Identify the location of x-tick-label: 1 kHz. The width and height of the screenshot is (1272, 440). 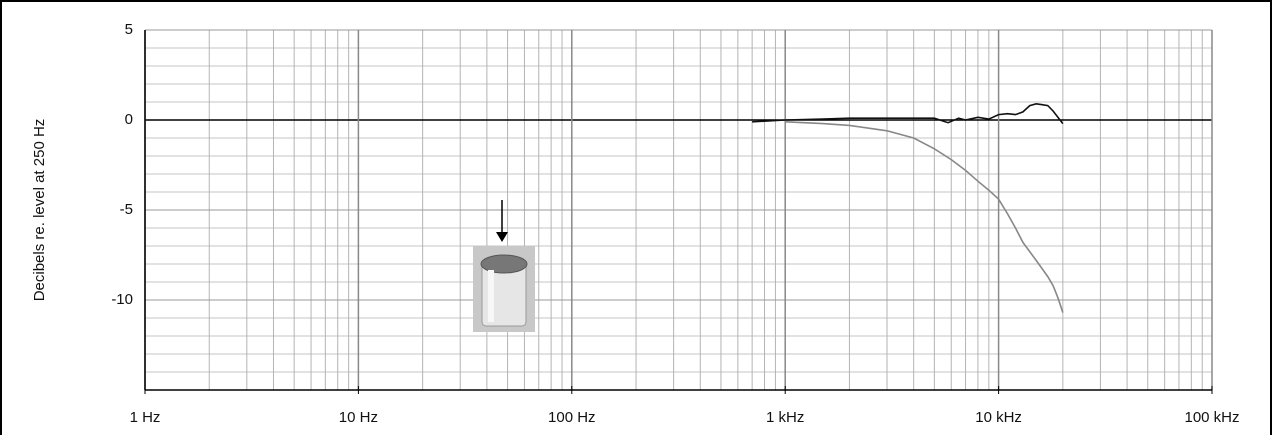
(785, 417).